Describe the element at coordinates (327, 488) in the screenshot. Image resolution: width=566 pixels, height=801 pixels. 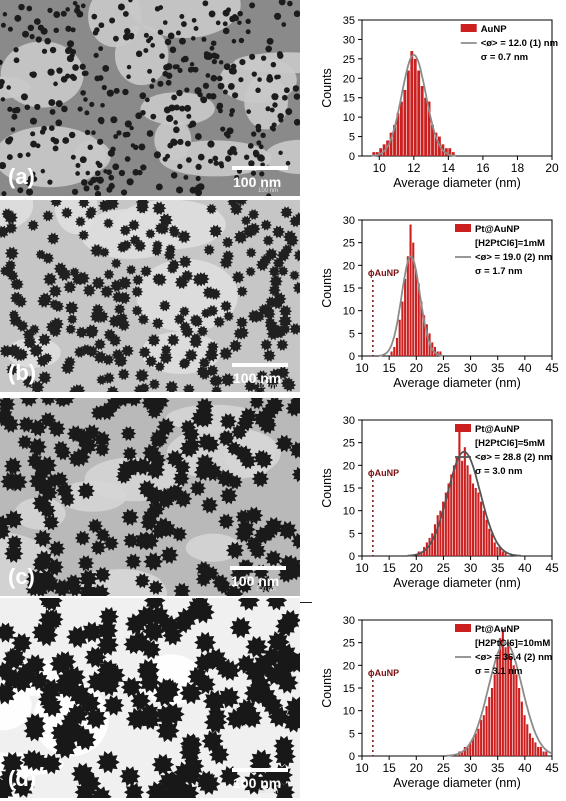
I see `y-axis-label: Counts` at that location.